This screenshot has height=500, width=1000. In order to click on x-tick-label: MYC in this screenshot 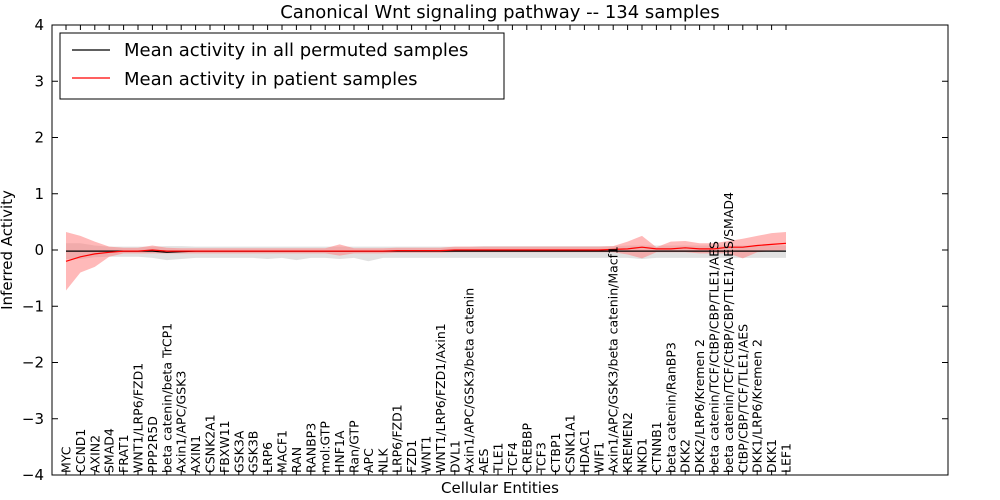, I will do `click(66, 459)`.